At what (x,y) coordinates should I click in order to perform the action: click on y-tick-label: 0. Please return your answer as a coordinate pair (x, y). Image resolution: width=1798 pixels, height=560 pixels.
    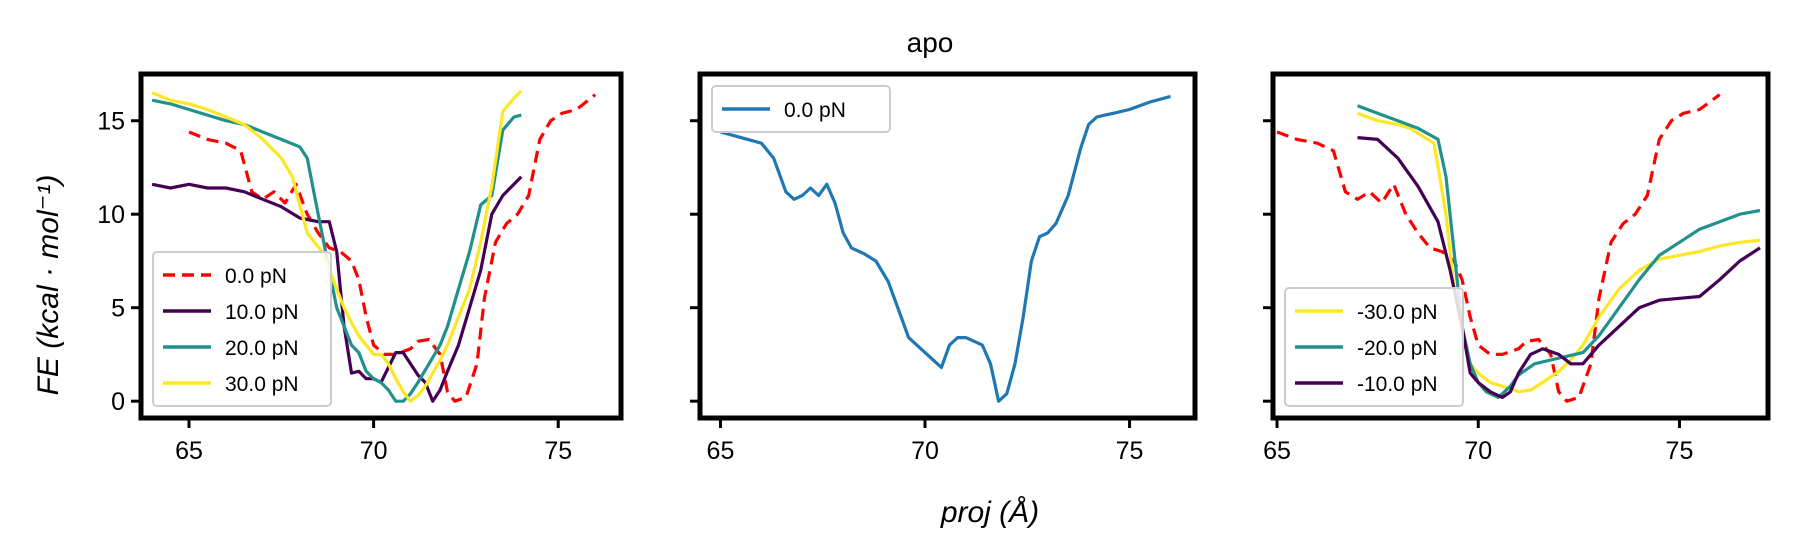
    Looking at the image, I should click on (118, 402).